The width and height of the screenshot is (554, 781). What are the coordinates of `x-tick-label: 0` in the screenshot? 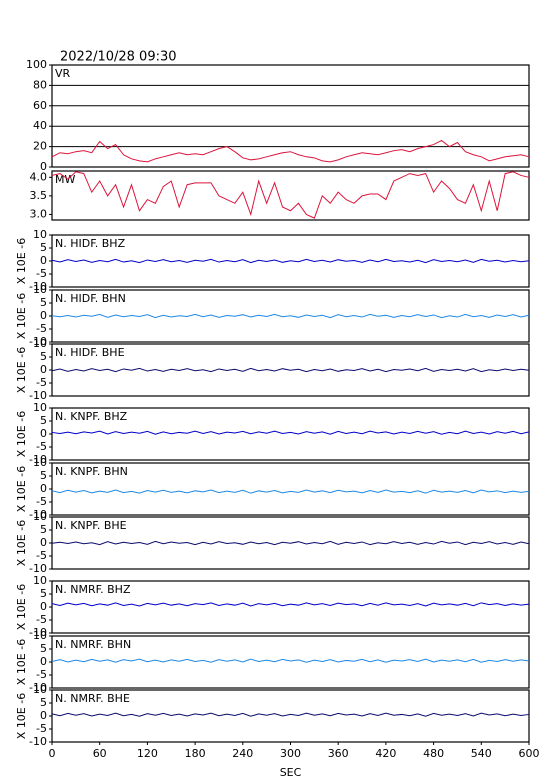 It's located at (52, 753).